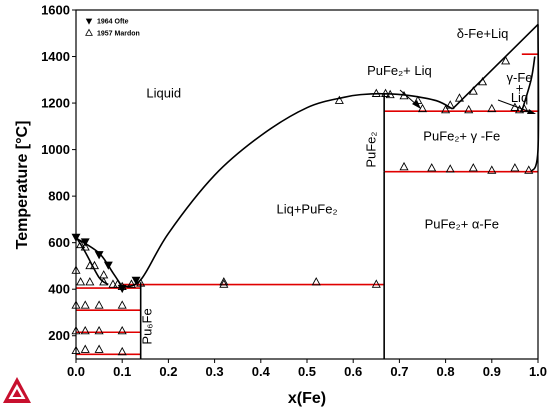  Describe the element at coordinates (146, 326) in the screenshot. I see `phase-label: Pu₆Fe` at that location.